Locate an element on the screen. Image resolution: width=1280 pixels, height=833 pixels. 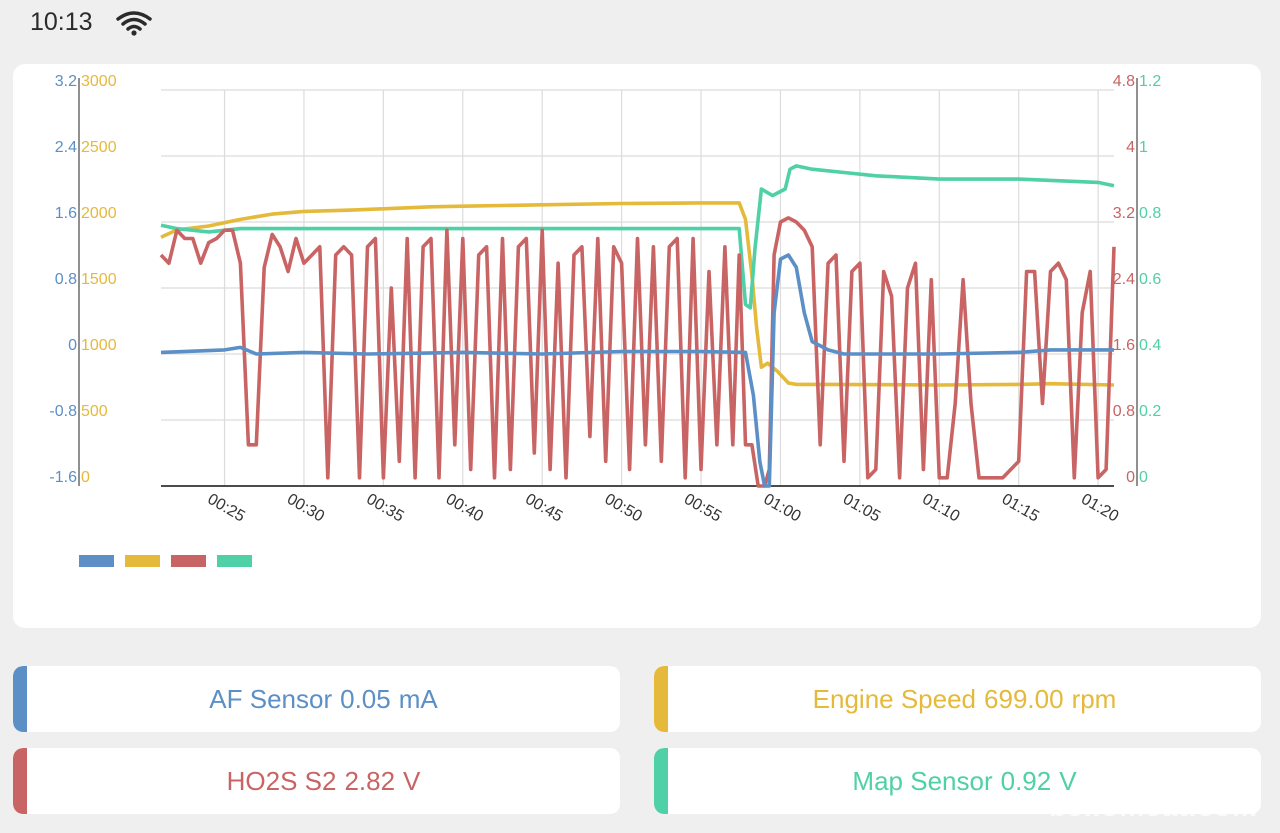
af-sensor-card: AF Sensor 0.05 mA is located at coordinates (316, 699).